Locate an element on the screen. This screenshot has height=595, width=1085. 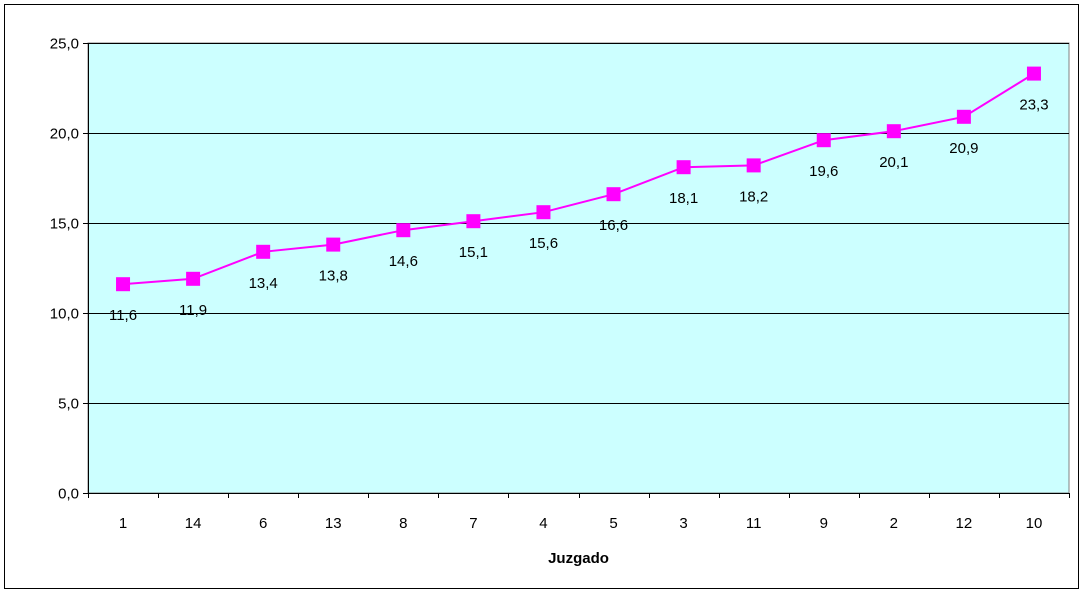
x-tick-label: 8 is located at coordinates (403, 523).